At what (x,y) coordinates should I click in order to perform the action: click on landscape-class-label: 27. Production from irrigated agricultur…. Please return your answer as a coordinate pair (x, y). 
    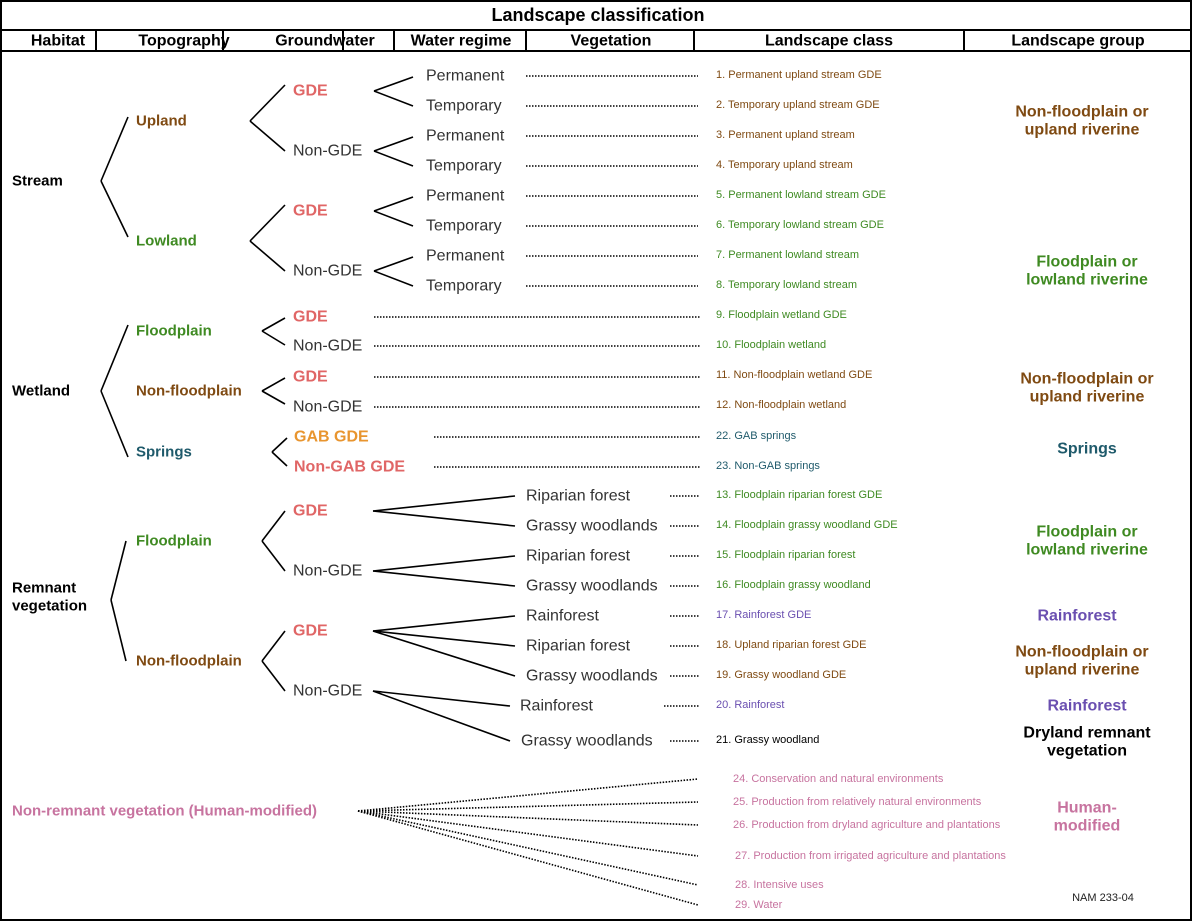
    Looking at the image, I should click on (870, 856).